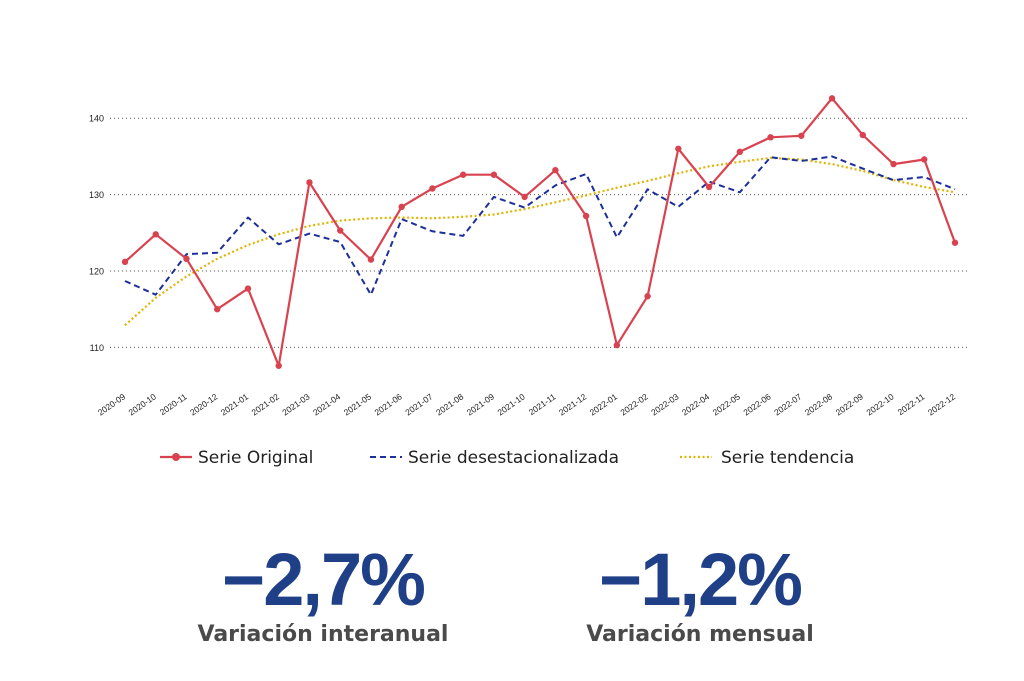 This screenshot has height=681, width=1024. Describe the element at coordinates (819, 404) in the screenshot. I see `x-tick-label: 2022-08` at that location.